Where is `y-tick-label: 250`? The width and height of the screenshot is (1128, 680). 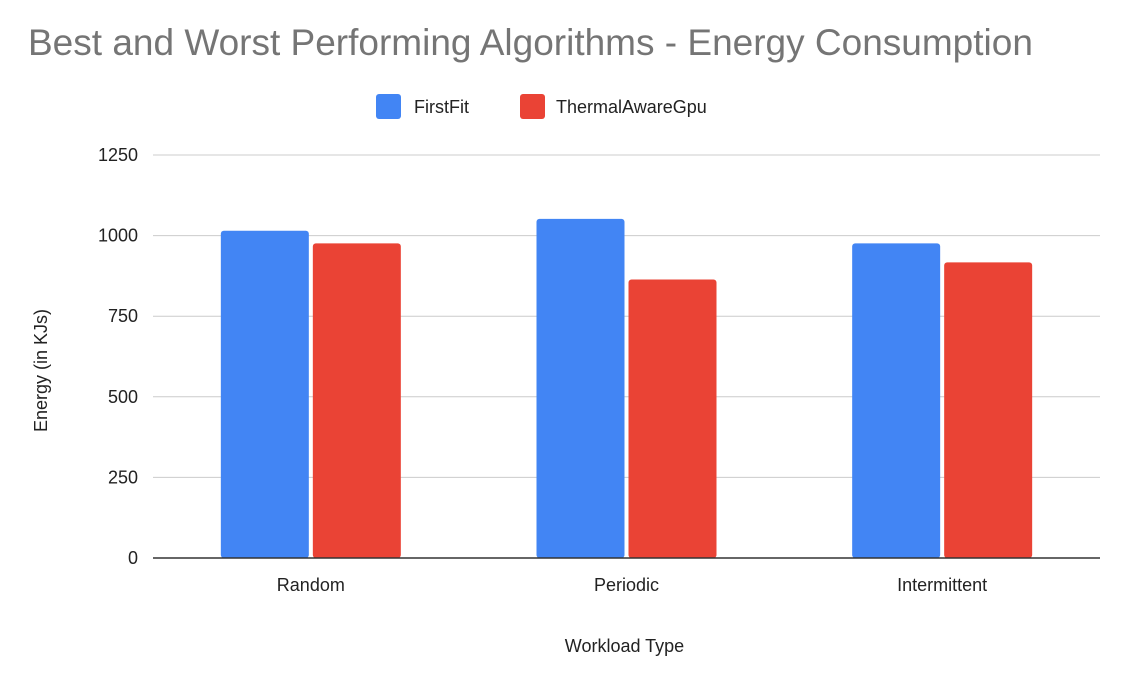 y-tick-label: 250 is located at coordinates (123, 477).